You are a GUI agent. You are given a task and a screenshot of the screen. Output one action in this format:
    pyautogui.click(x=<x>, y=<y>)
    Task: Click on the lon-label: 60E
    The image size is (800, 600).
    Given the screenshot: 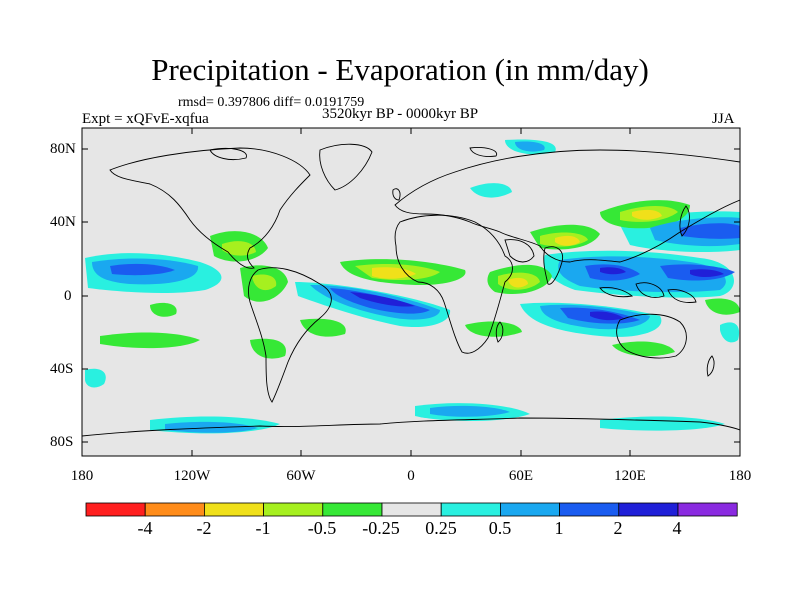 What is the action you would take?
    pyautogui.click(x=521, y=476)
    